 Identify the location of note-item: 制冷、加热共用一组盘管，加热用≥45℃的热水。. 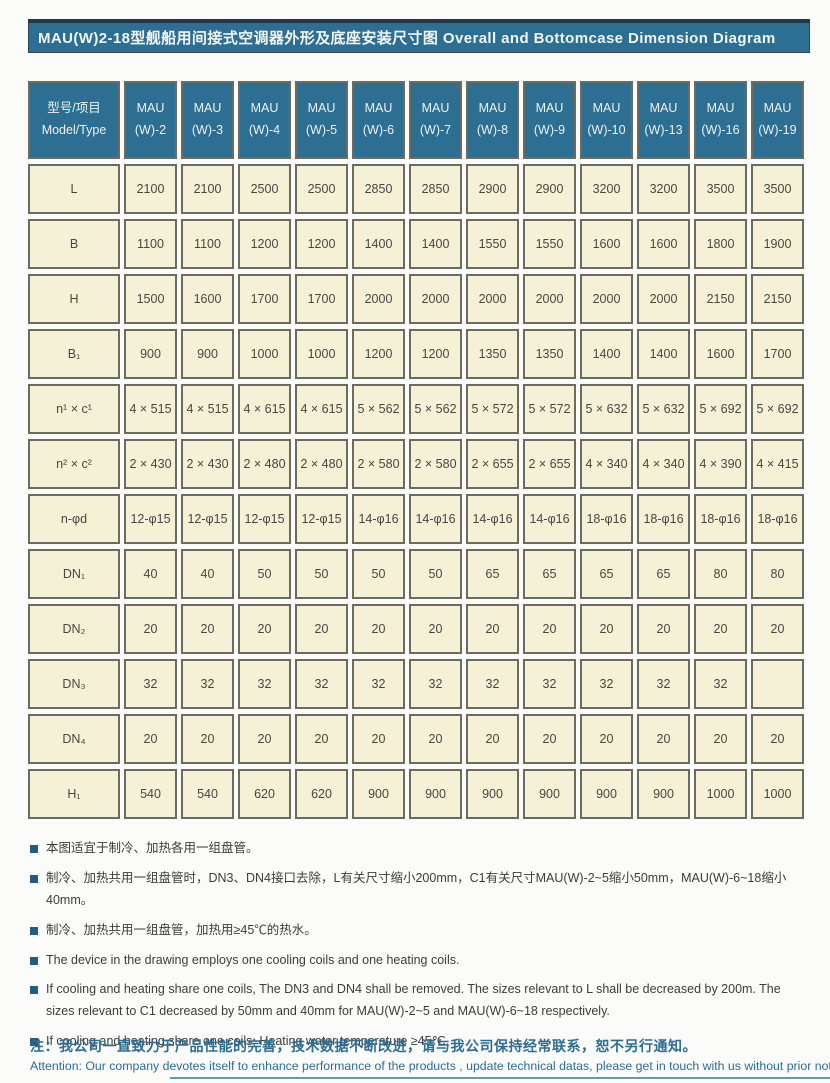
(421, 931).